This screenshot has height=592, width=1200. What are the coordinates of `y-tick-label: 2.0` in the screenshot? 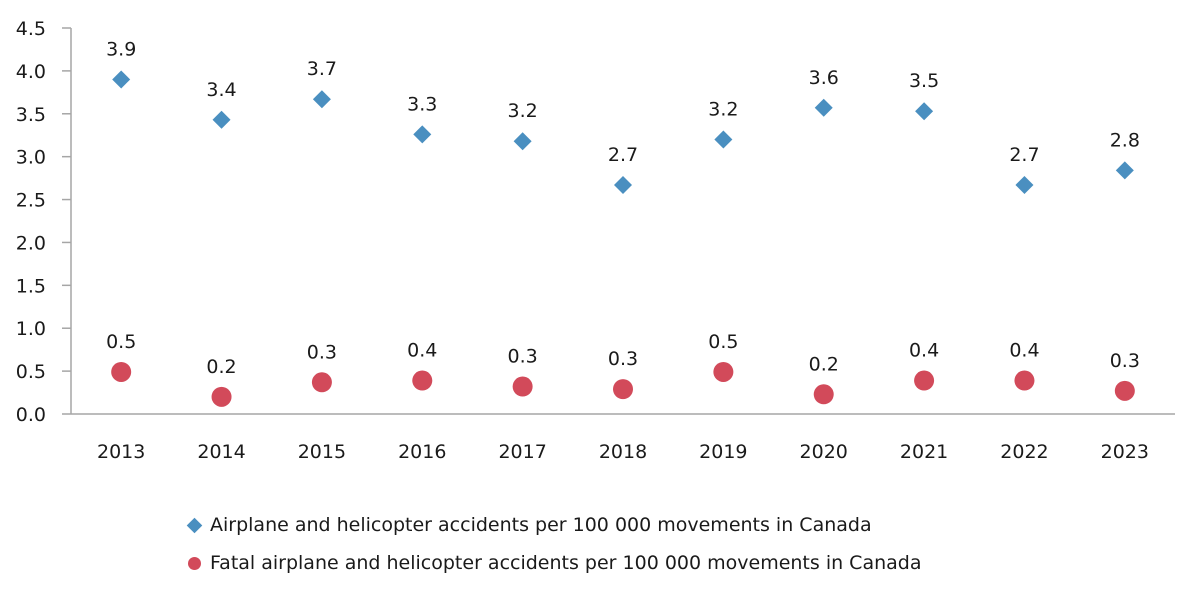 It's located at (31, 243).